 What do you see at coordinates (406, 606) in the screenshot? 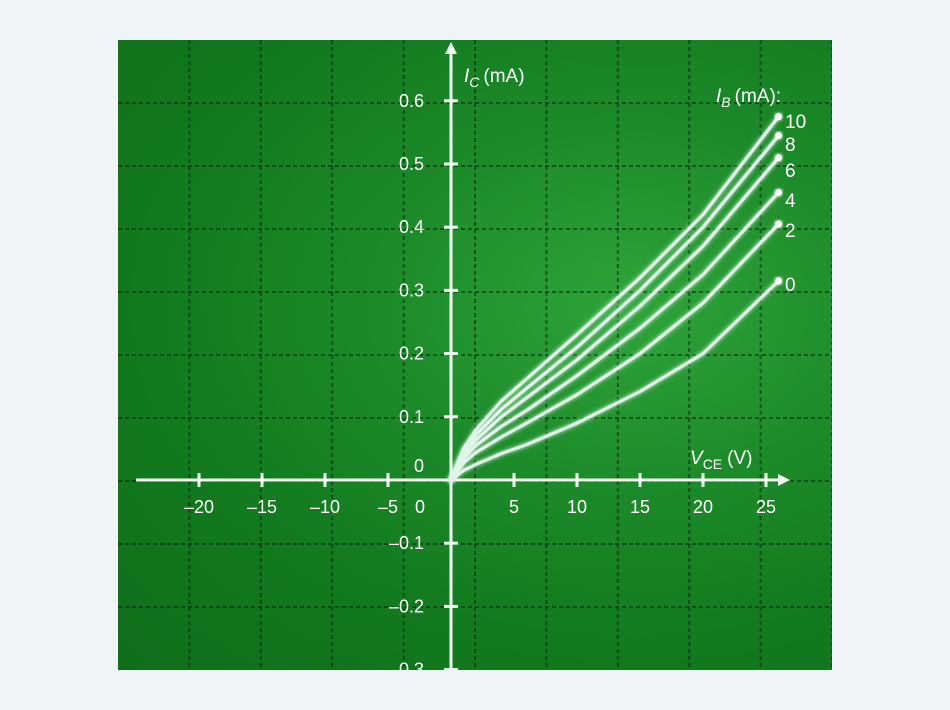
I see `y-tick-label: –0.2` at bounding box center [406, 606].